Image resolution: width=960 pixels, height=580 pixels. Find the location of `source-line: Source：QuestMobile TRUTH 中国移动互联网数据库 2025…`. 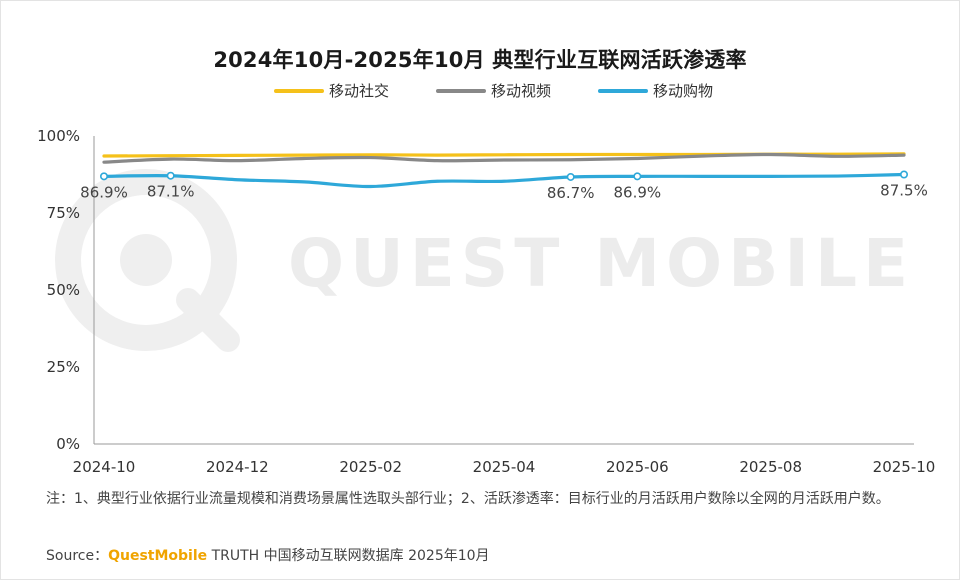

source-line: Source：QuestMobile TRUTH 中国移动互联网数据库 2025… is located at coordinates (268, 555).